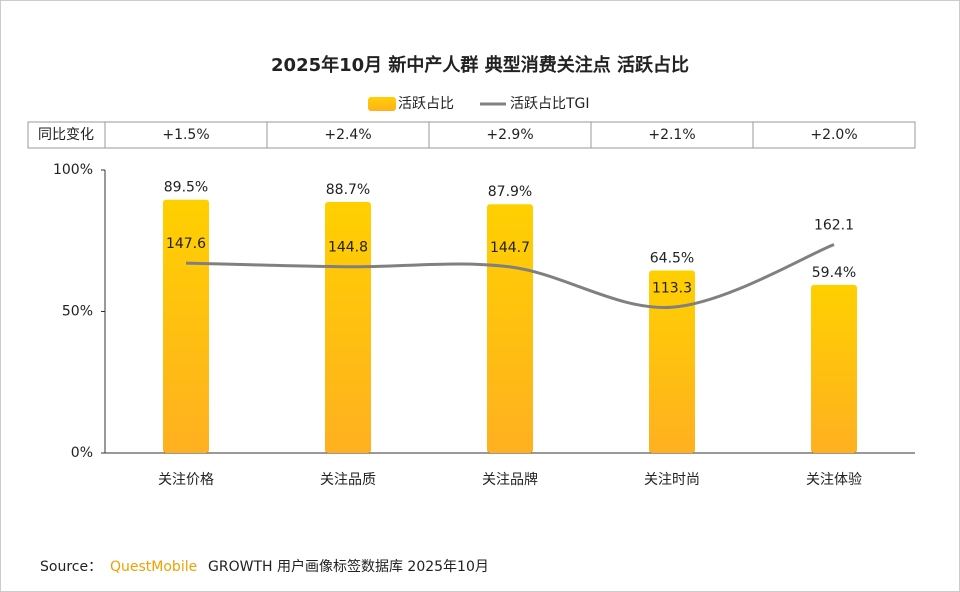 The width and height of the screenshot is (960, 592). Describe the element at coordinates (73, 170) in the screenshot. I see `y-tick-label: 100%` at that location.